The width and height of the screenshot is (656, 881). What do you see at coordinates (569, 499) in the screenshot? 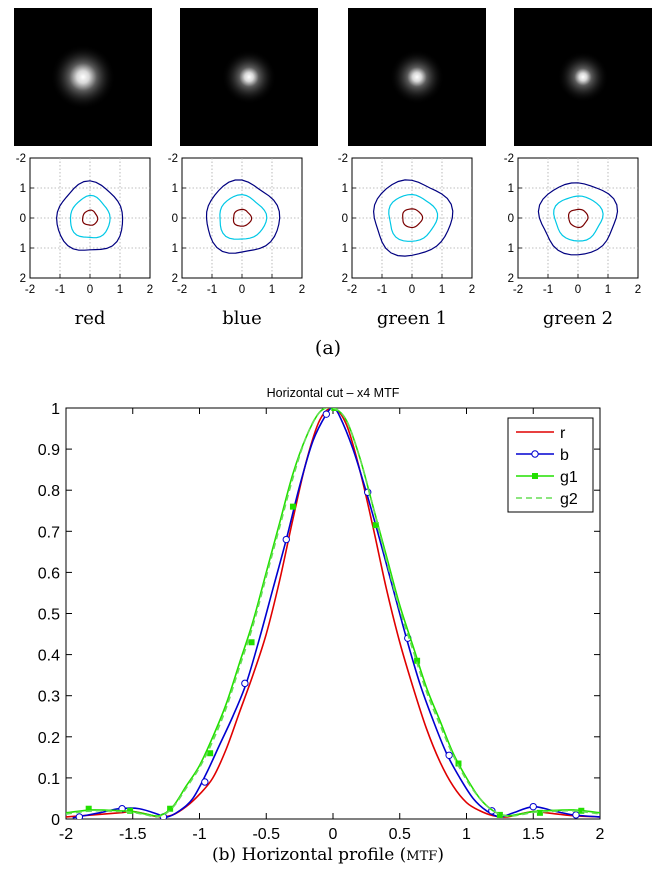
I see `legend-label-g2: g2` at bounding box center [569, 499].